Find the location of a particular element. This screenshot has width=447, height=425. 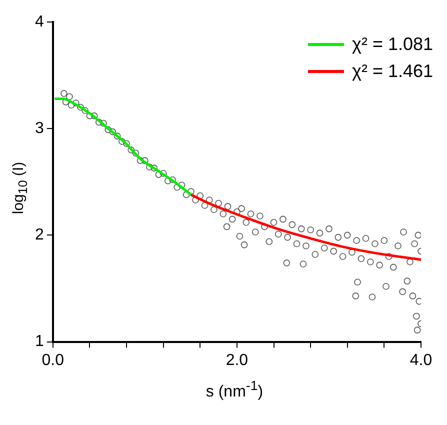

x-tick-label: 2.0 is located at coordinates (237, 360).